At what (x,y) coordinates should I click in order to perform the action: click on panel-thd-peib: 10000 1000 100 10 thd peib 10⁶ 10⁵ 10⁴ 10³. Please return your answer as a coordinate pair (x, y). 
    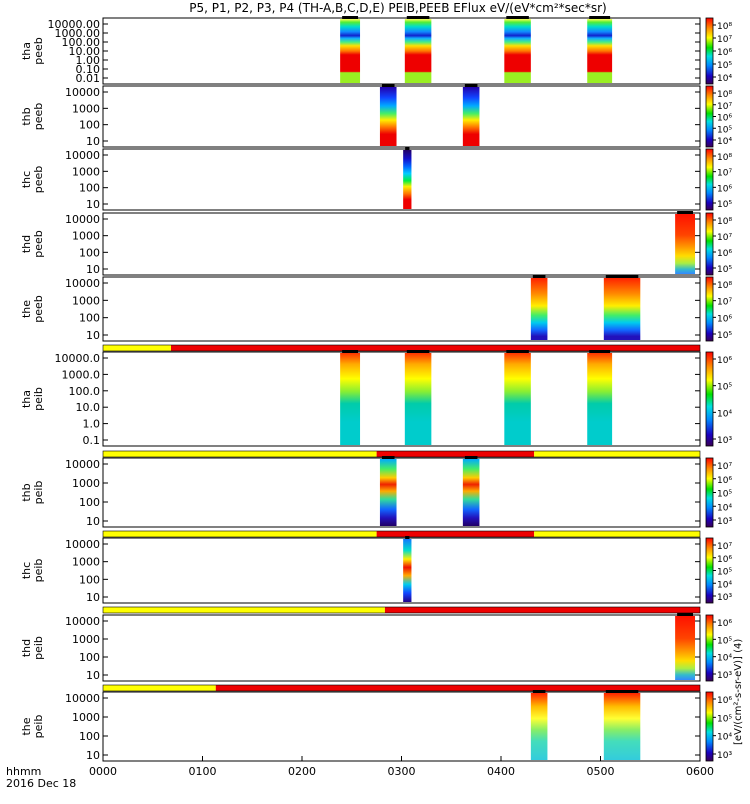
    Looking at the image, I should click on (376, 644).